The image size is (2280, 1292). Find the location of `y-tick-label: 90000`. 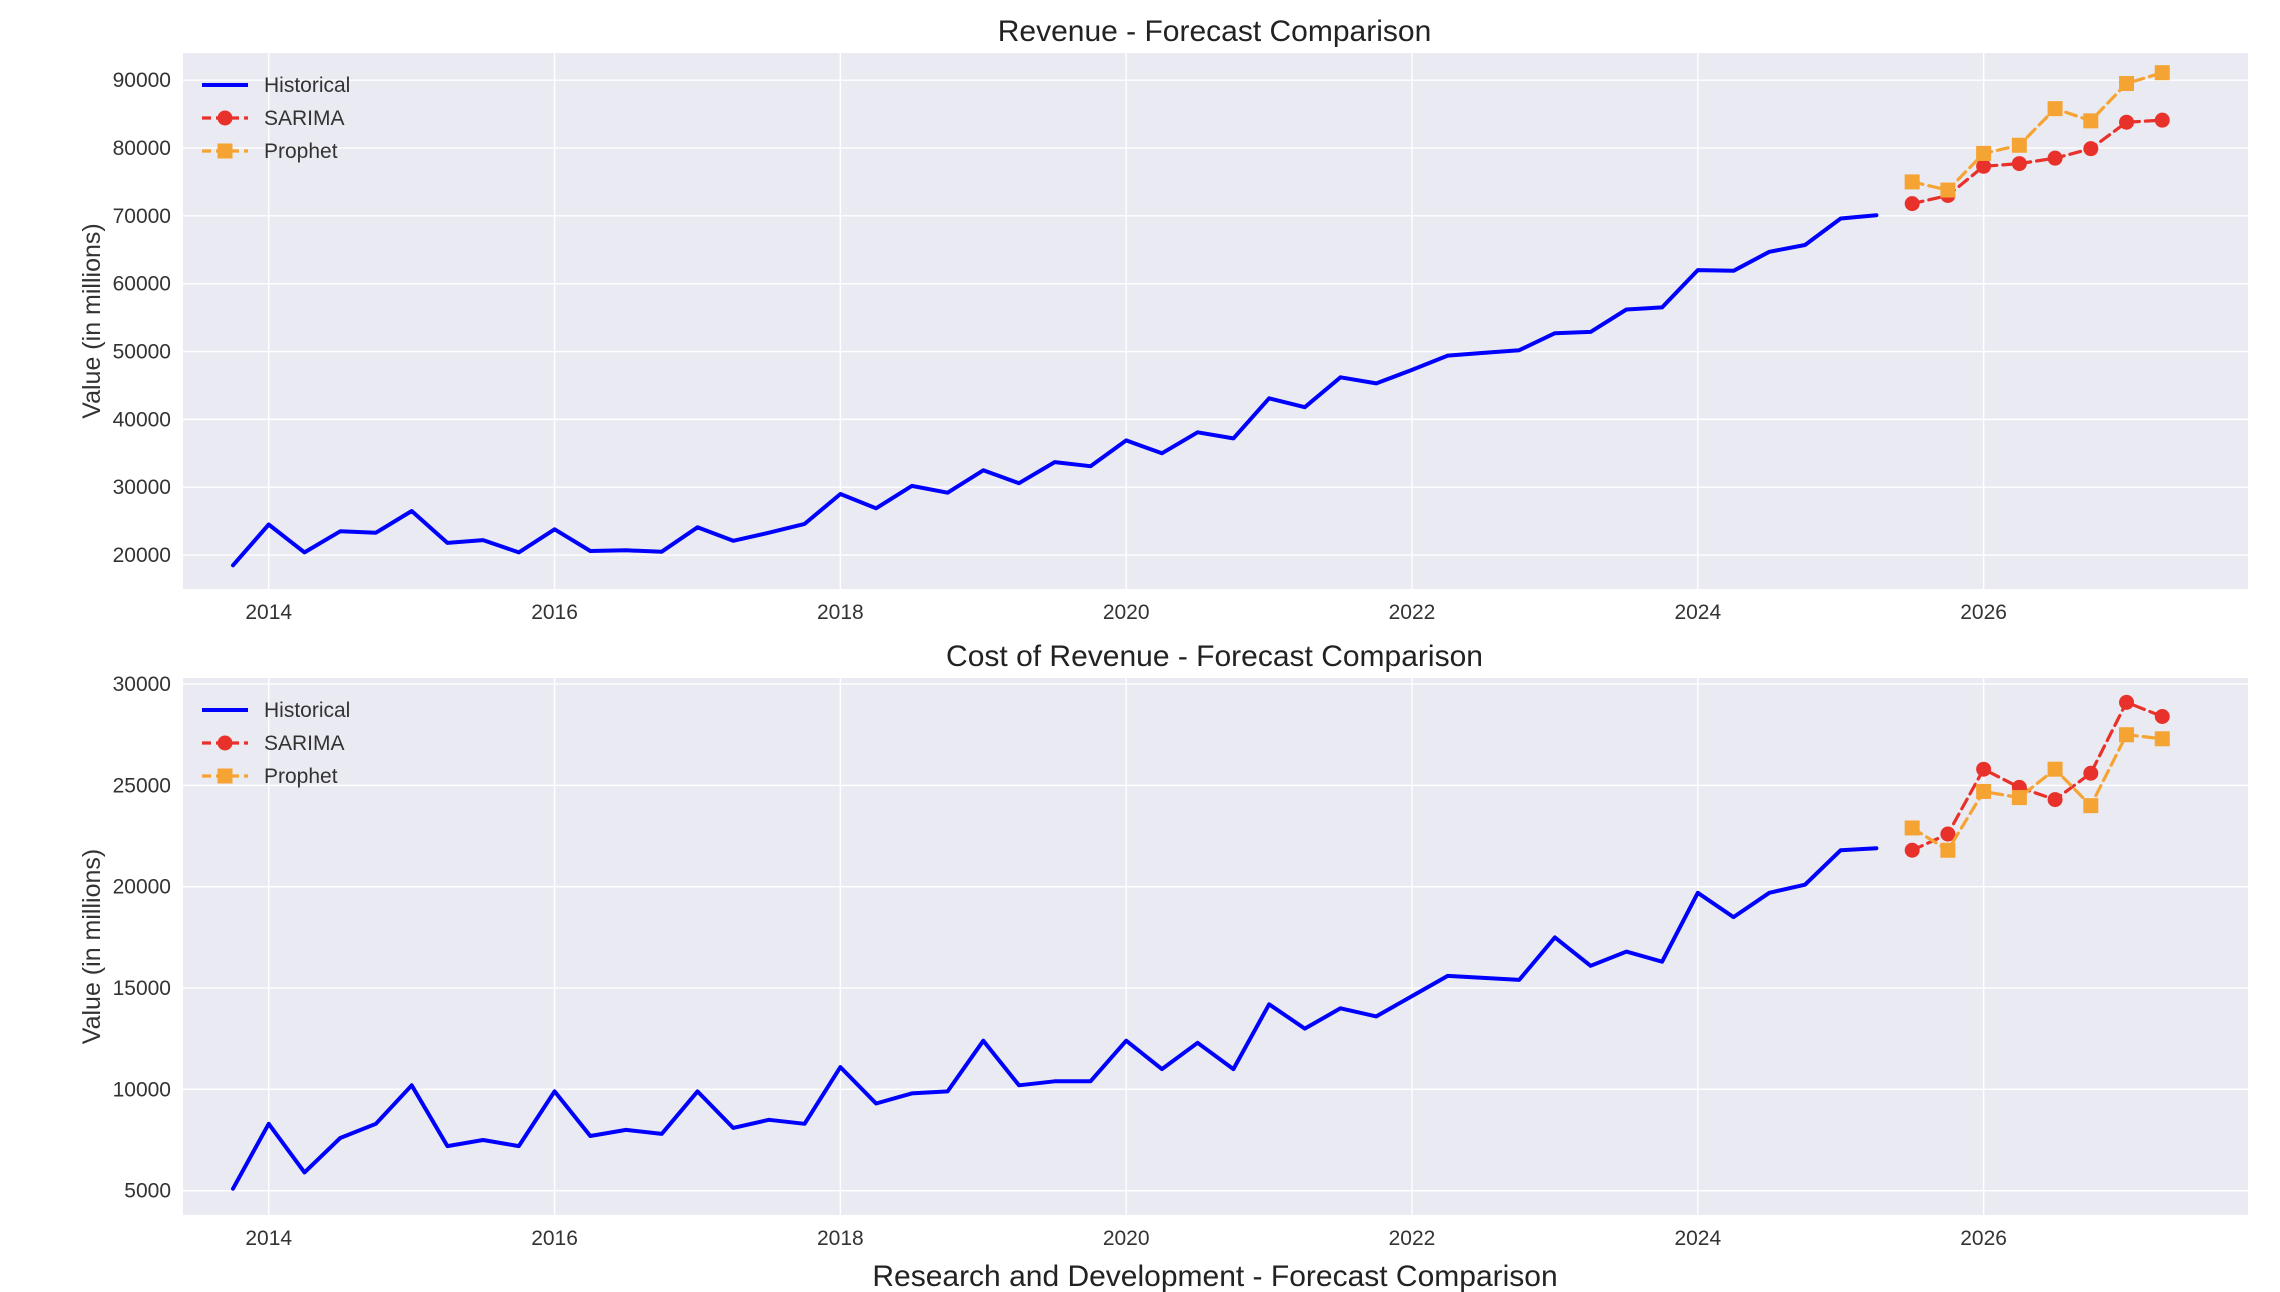

y-tick-label: 90000 is located at coordinates (142, 80).